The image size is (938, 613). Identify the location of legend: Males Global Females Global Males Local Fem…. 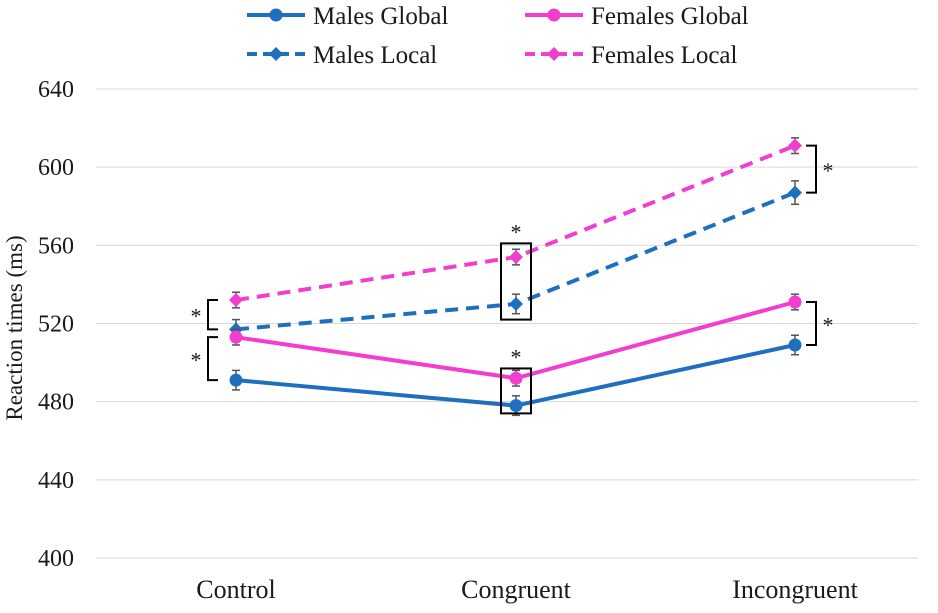
(498, 36).